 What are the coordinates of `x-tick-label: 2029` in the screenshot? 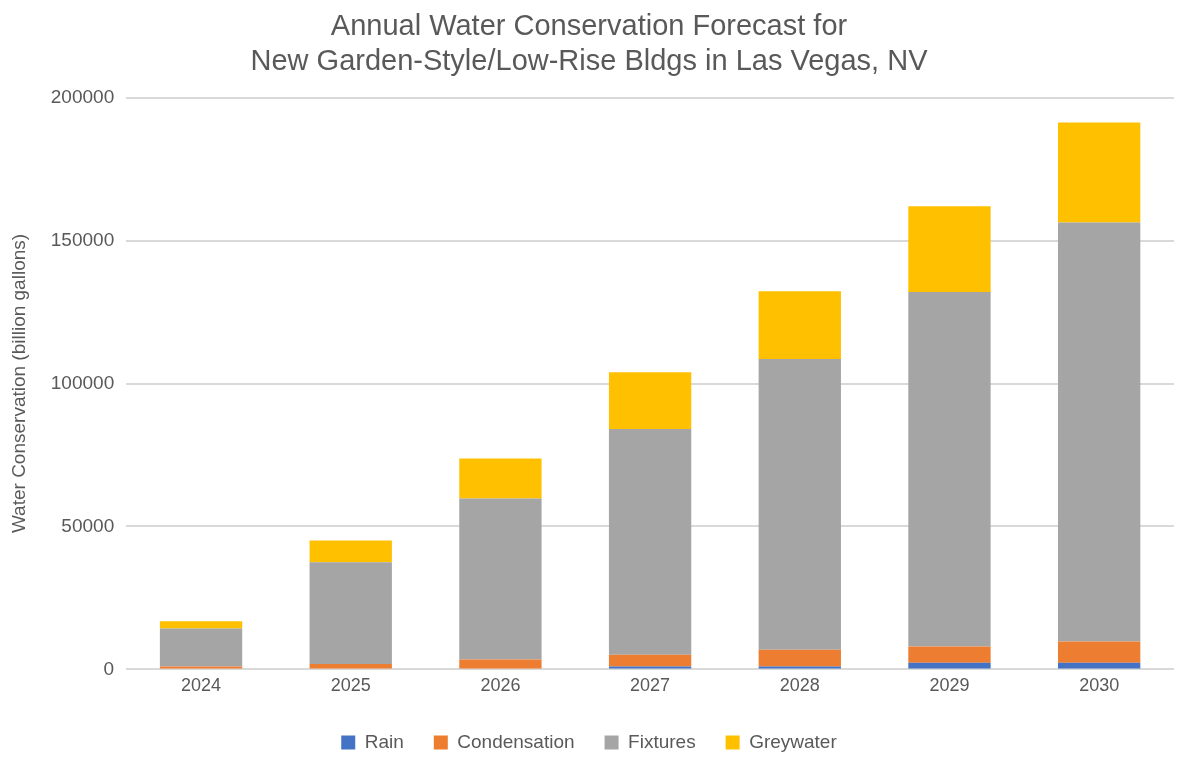 It's located at (949, 685).